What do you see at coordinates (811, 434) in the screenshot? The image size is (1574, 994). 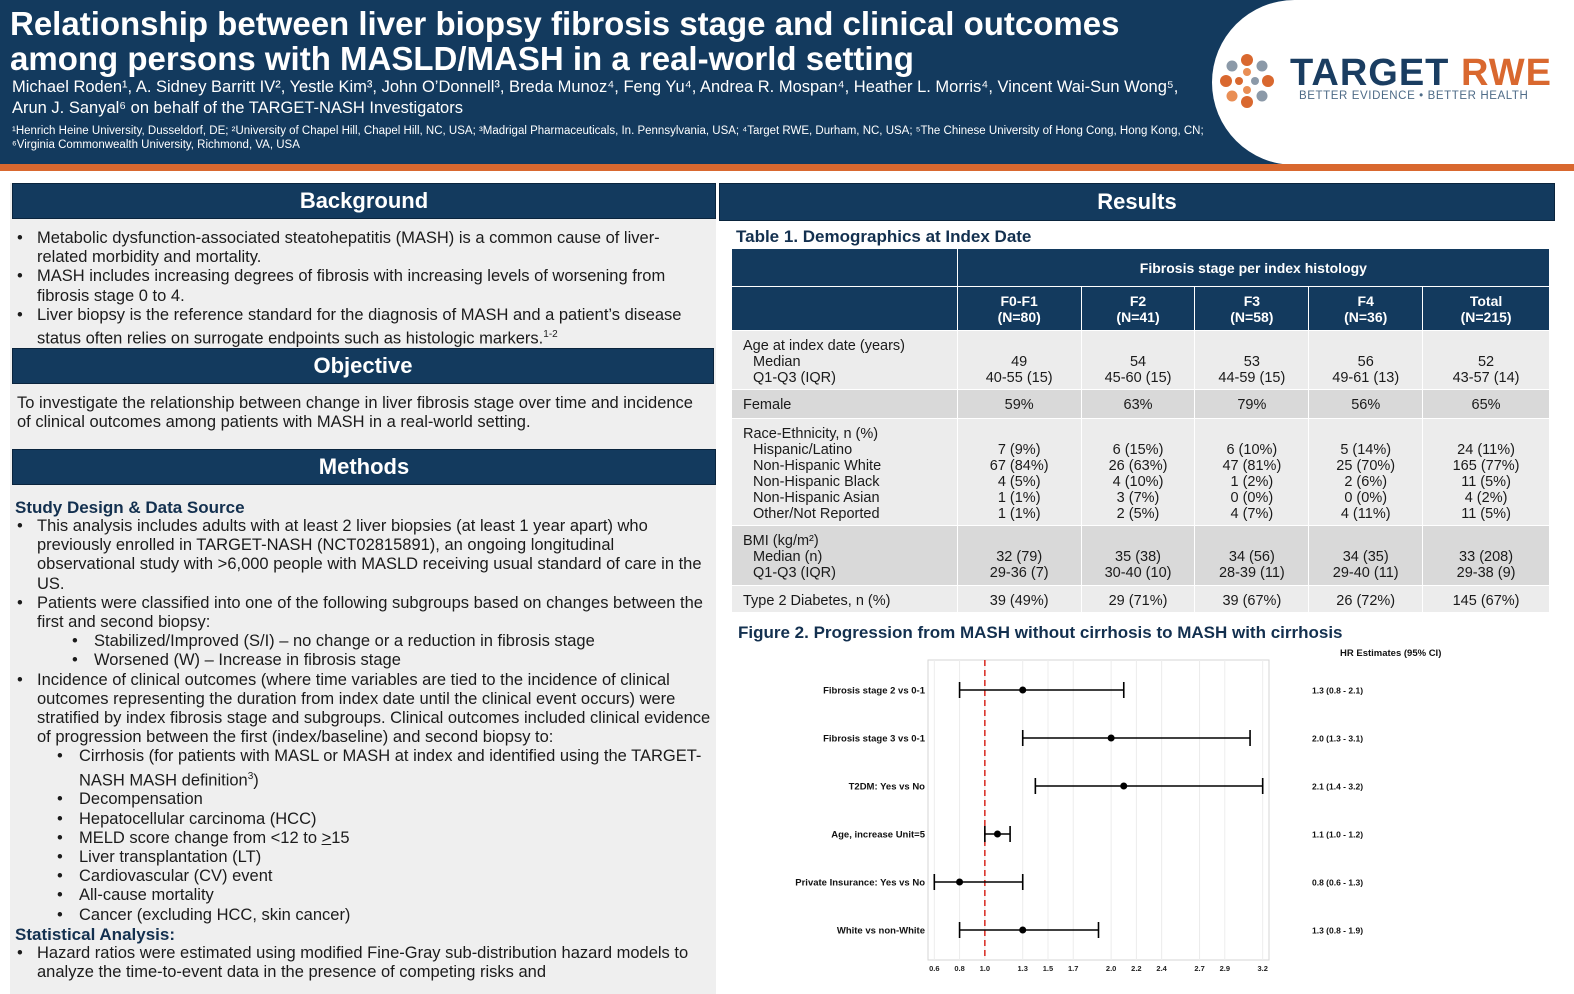 I see `race-label: Race-Ethnicity, n (%)` at bounding box center [811, 434].